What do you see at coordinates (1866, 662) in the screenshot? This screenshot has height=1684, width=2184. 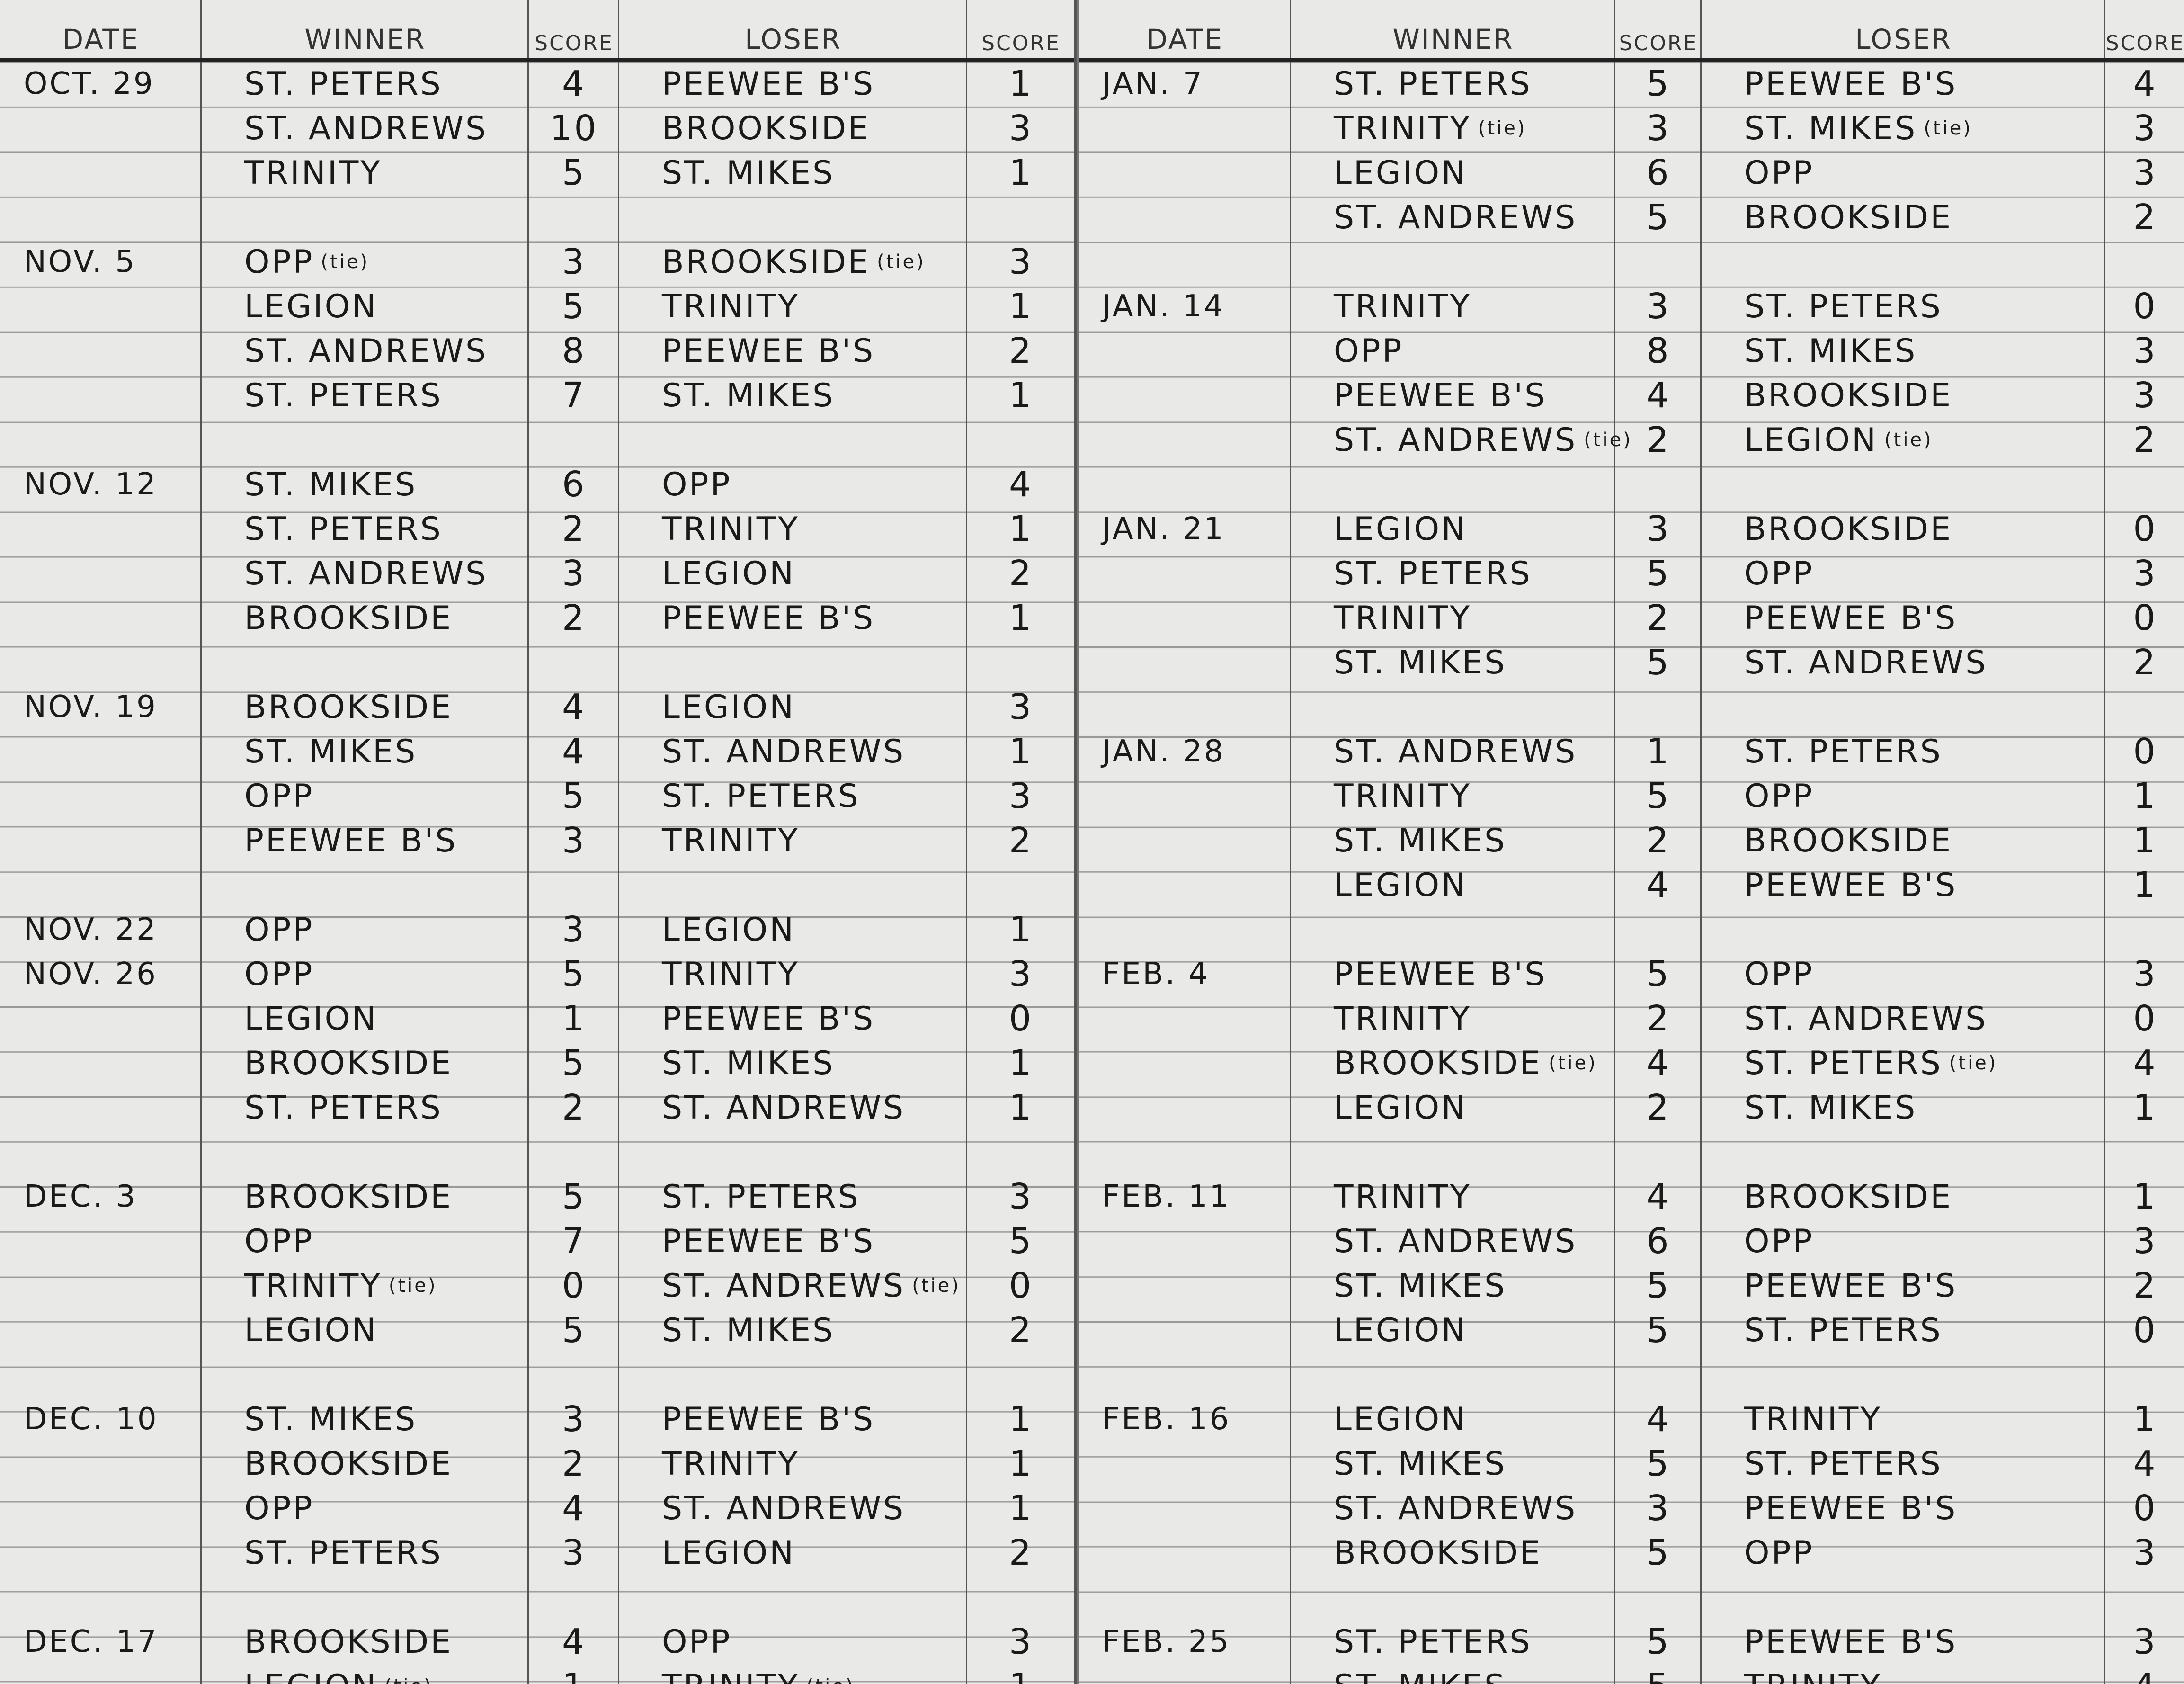 I see `loser-name: ST. ANDREWS` at bounding box center [1866, 662].